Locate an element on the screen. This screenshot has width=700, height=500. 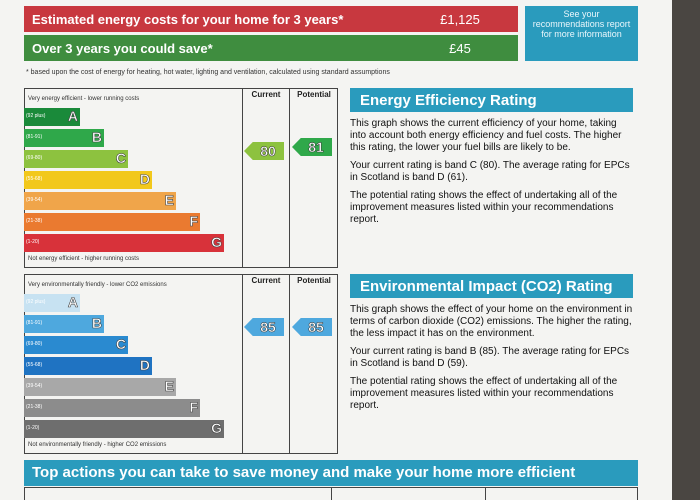
actions-table-frame is located at coordinates (331, 493).